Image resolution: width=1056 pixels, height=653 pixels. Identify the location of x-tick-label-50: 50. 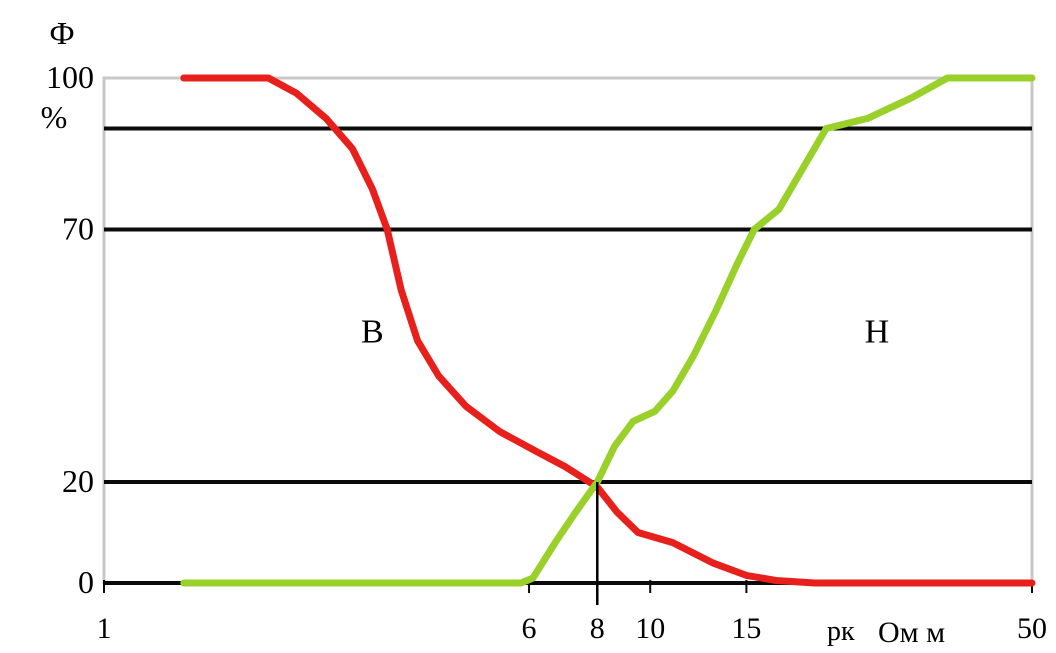
(1032, 628).